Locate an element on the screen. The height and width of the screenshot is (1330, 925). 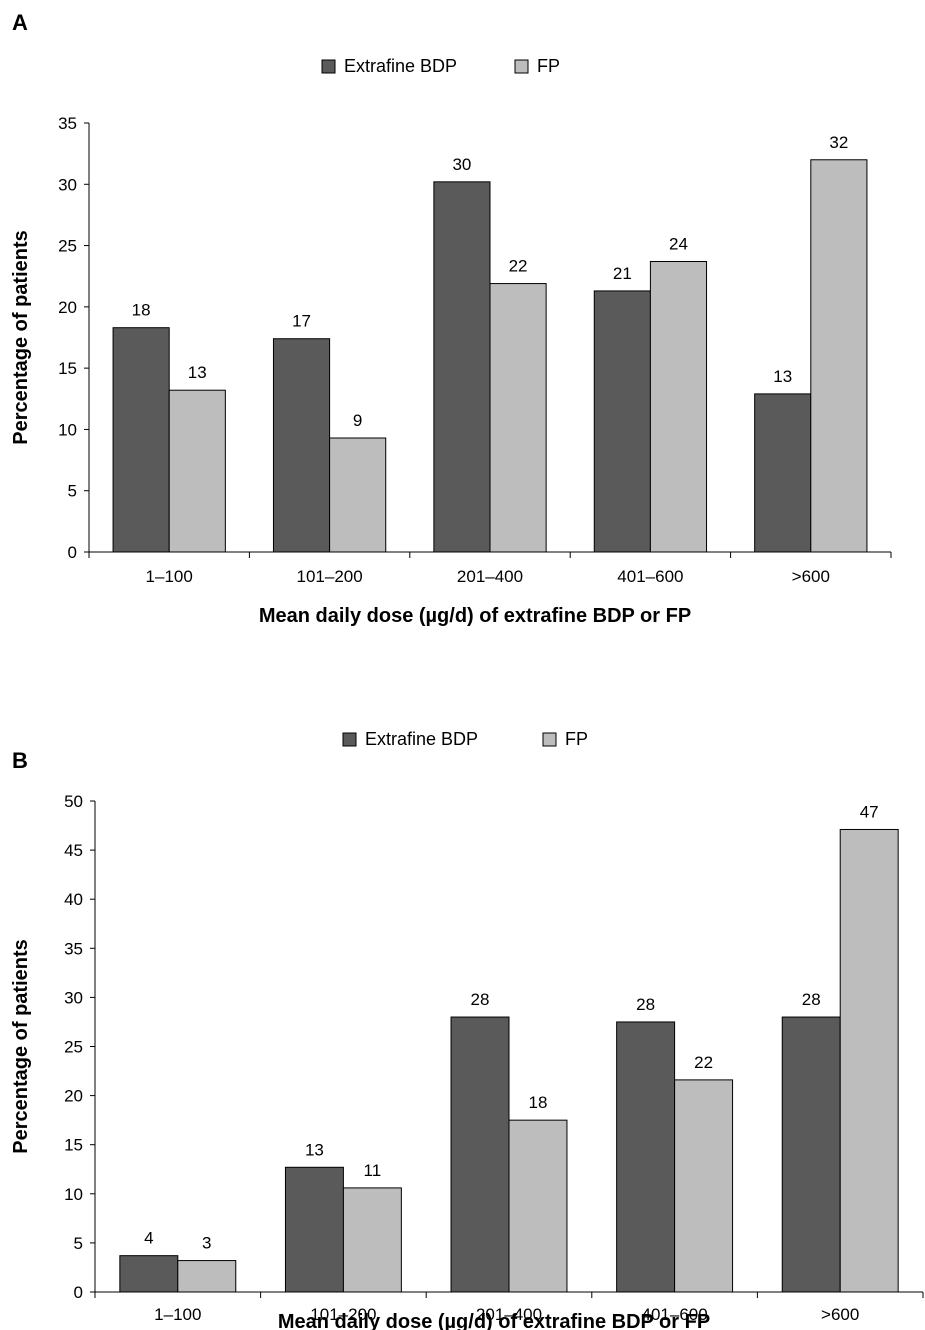
panel-label: A is located at coordinates (20, 22).